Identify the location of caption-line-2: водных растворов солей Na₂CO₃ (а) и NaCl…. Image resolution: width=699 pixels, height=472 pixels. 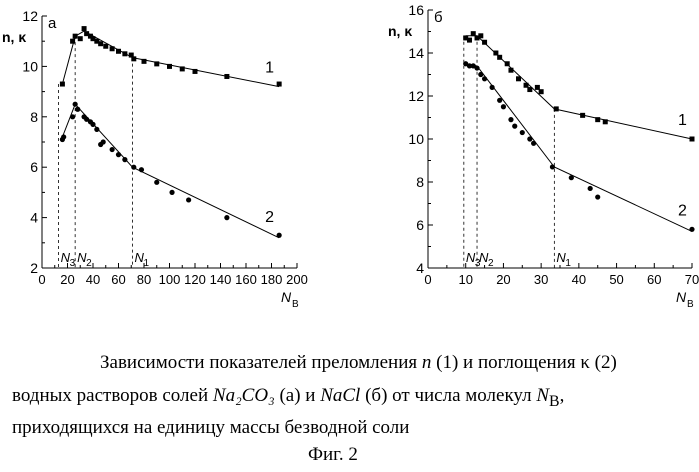
(355, 398).